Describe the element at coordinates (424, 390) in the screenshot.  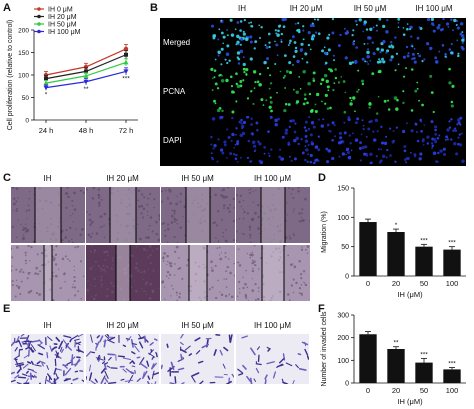
I see `x-tick-label: 50` at that location.